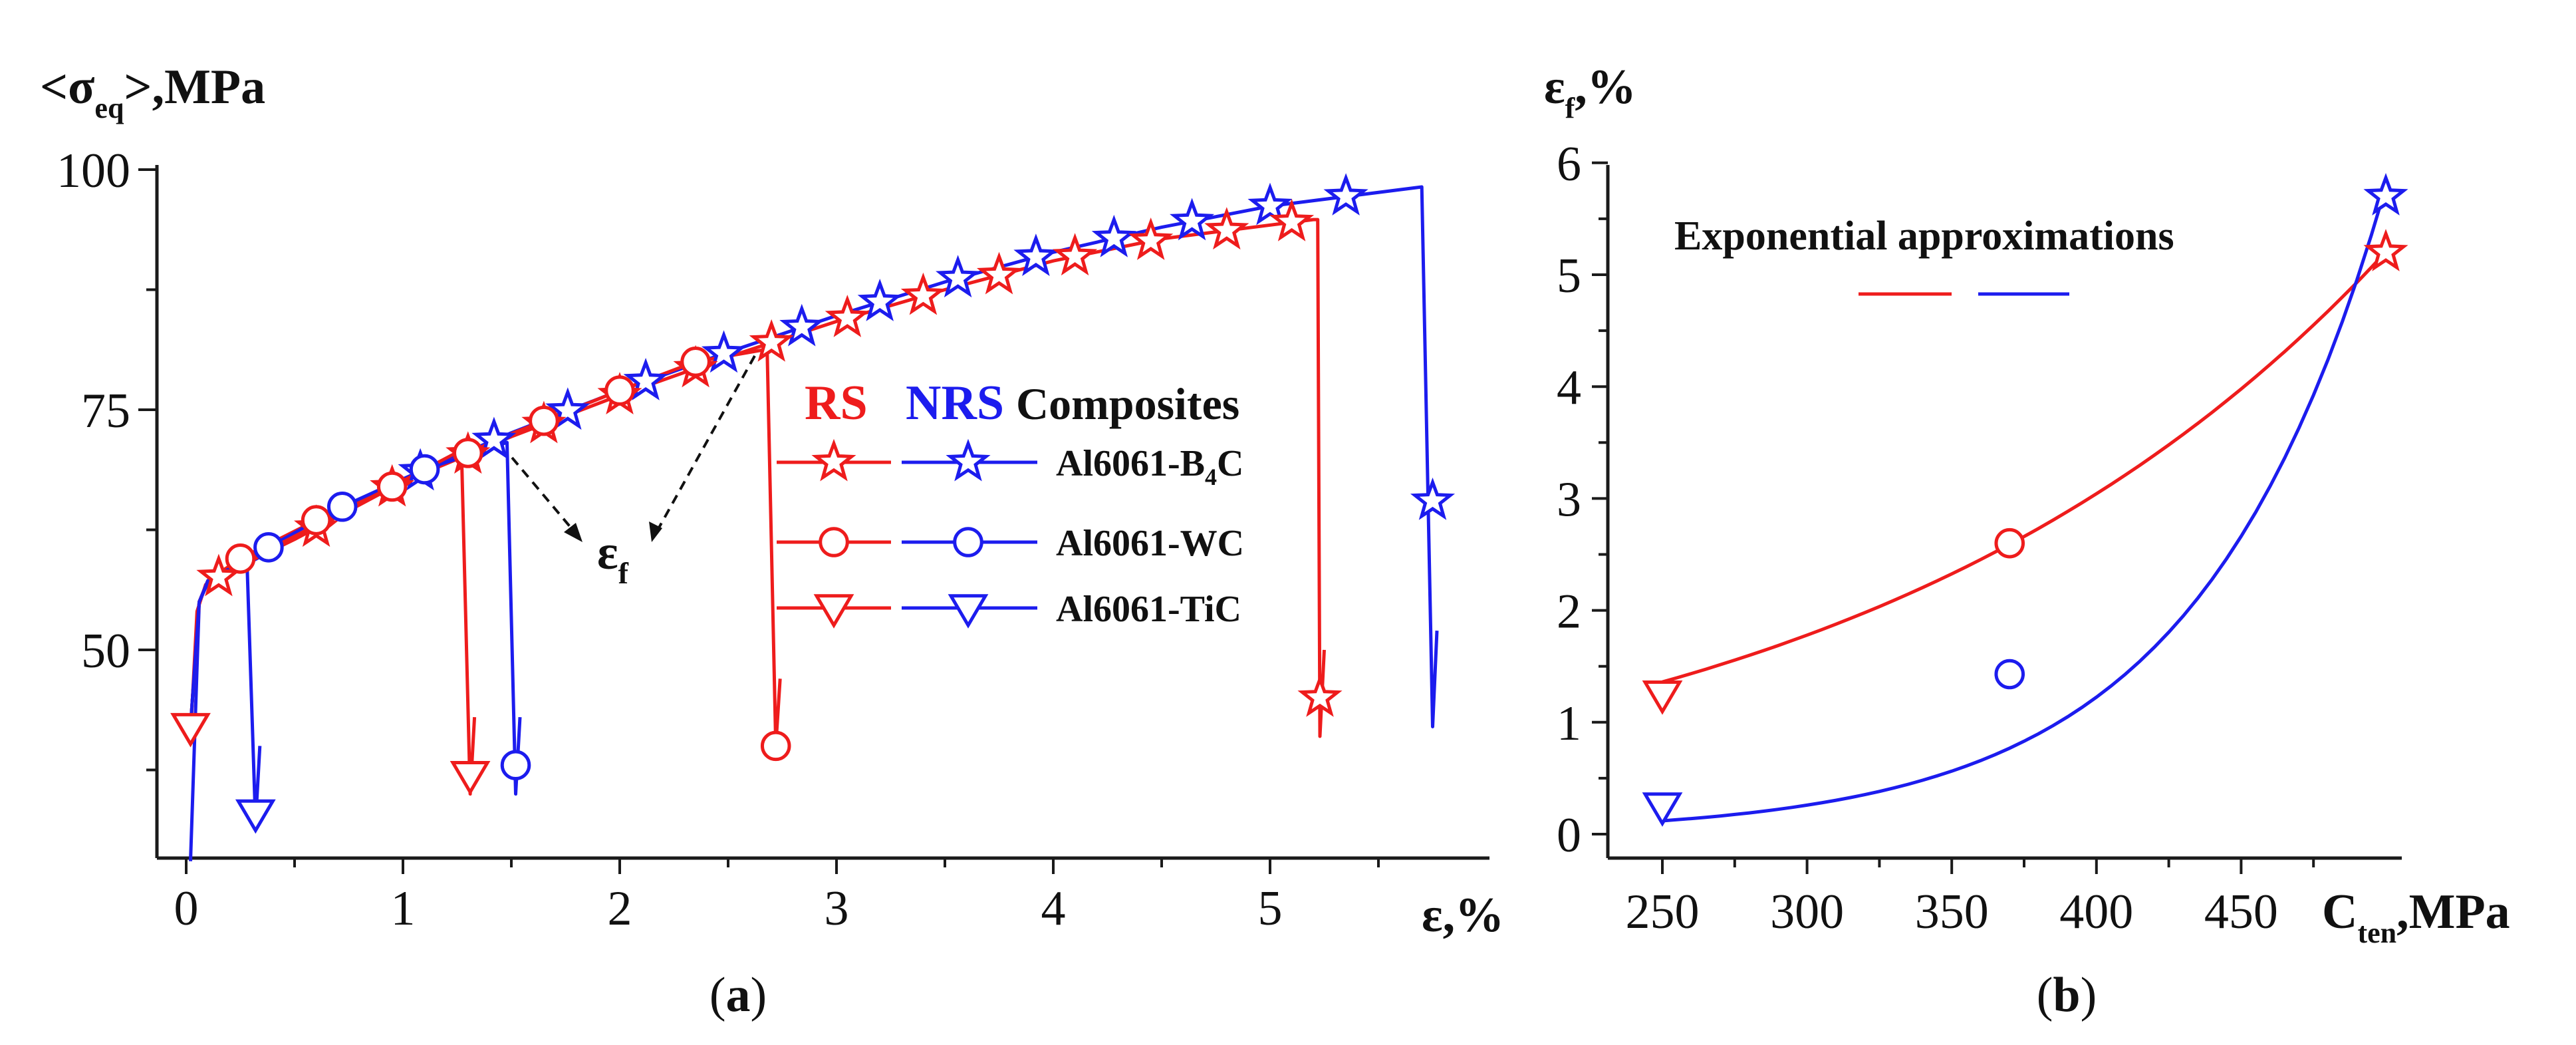 Image resolution: width=2576 pixels, height=1045 pixels. I want to click on fit-curve-rs, so click(2025, 468).